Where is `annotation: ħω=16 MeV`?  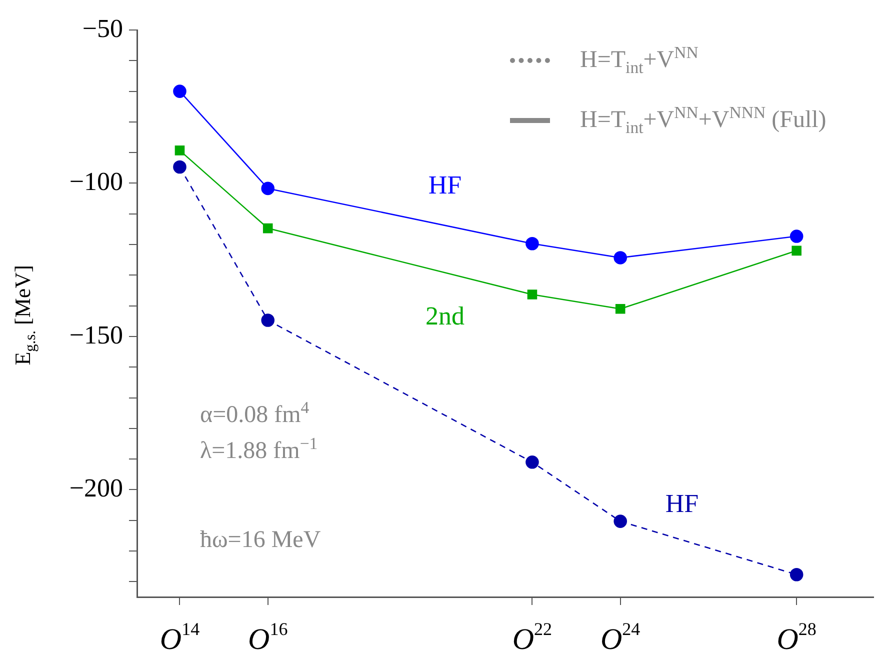
annotation: ħω=16 MeV is located at coordinates (260, 540).